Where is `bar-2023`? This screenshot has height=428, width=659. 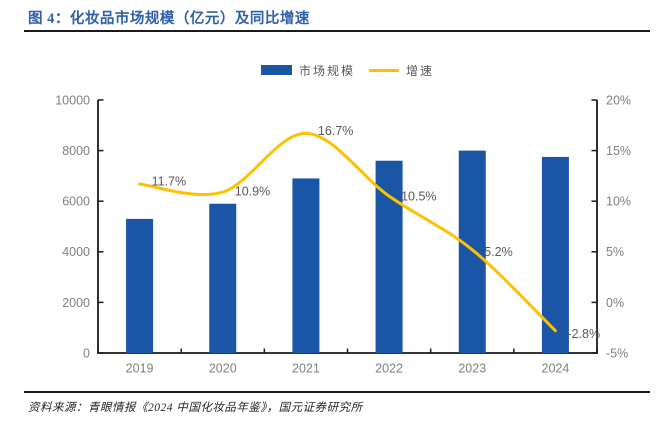
bar-2023 is located at coordinates (472, 251).